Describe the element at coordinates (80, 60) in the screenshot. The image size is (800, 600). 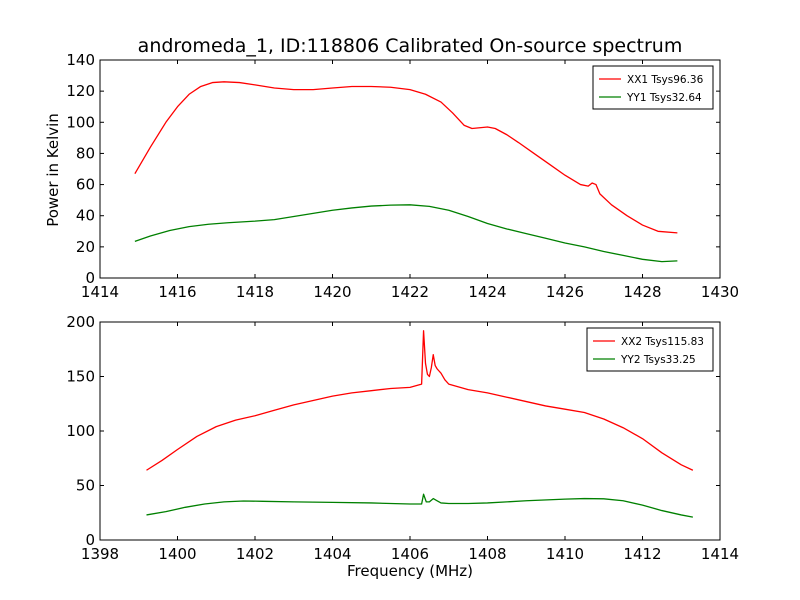
I see `top-y-tick-label: 140` at that location.